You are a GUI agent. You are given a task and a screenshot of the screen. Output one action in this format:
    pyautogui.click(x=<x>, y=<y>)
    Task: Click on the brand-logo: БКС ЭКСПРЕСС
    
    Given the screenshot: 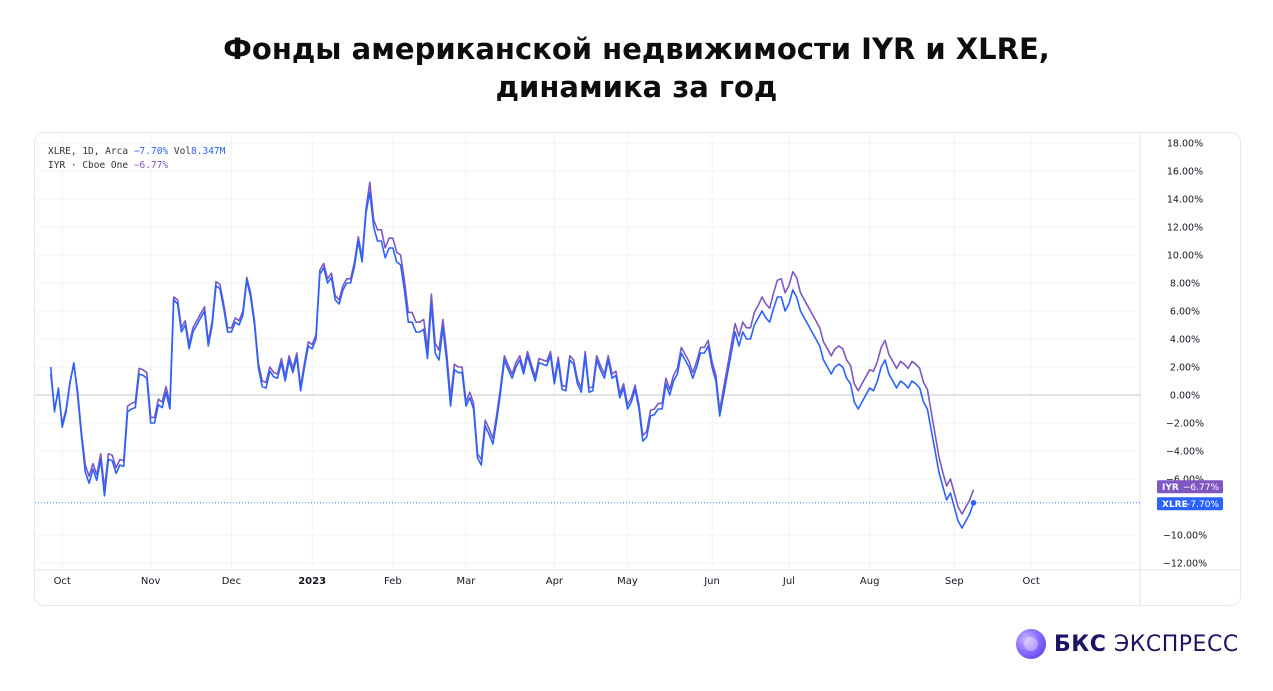 What is the action you would take?
    pyautogui.click(x=1127, y=644)
    